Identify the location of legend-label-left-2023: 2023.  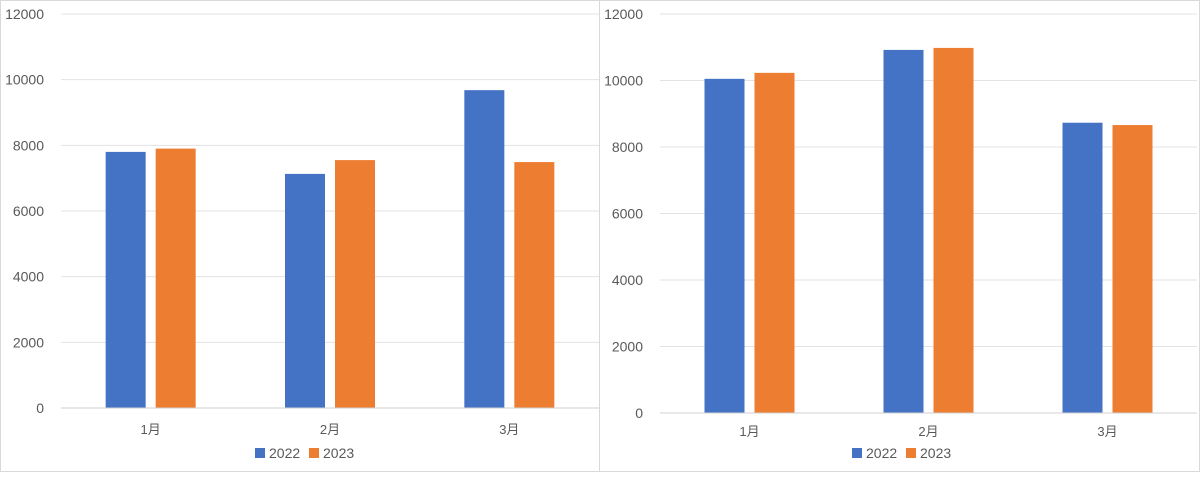
(338, 453).